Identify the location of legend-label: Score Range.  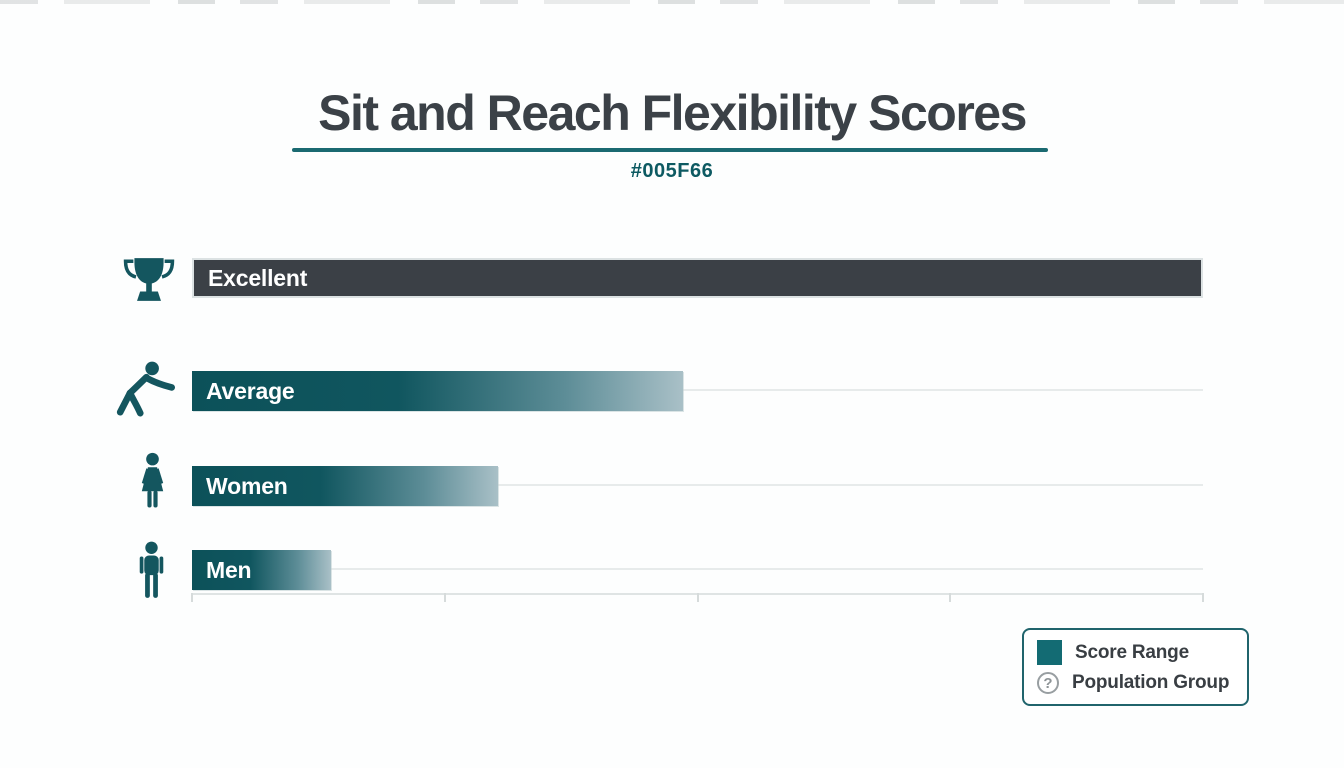
(1132, 652).